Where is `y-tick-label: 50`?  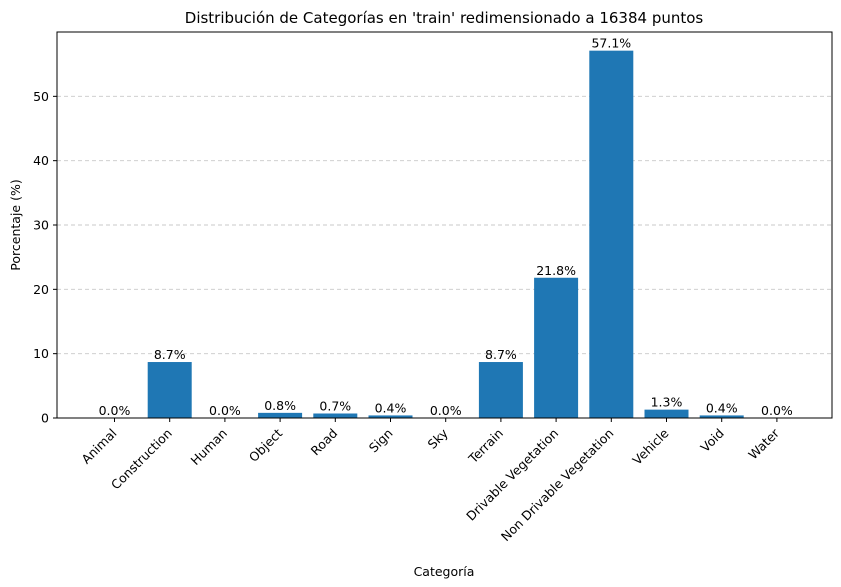 y-tick-label: 50 is located at coordinates (41, 96).